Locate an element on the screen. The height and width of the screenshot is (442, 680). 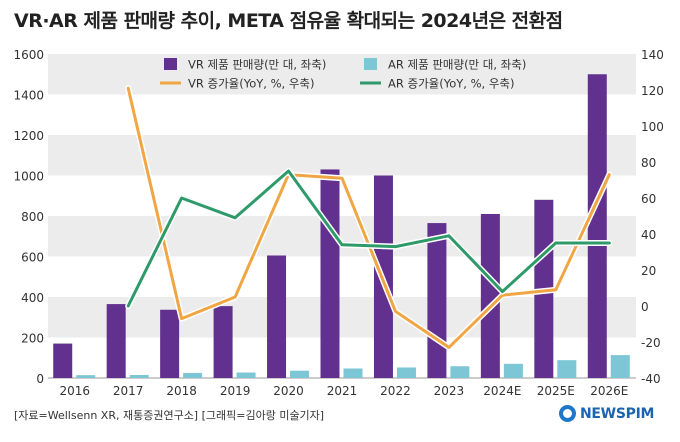
ar-bar-2025E is located at coordinates (567, 369).